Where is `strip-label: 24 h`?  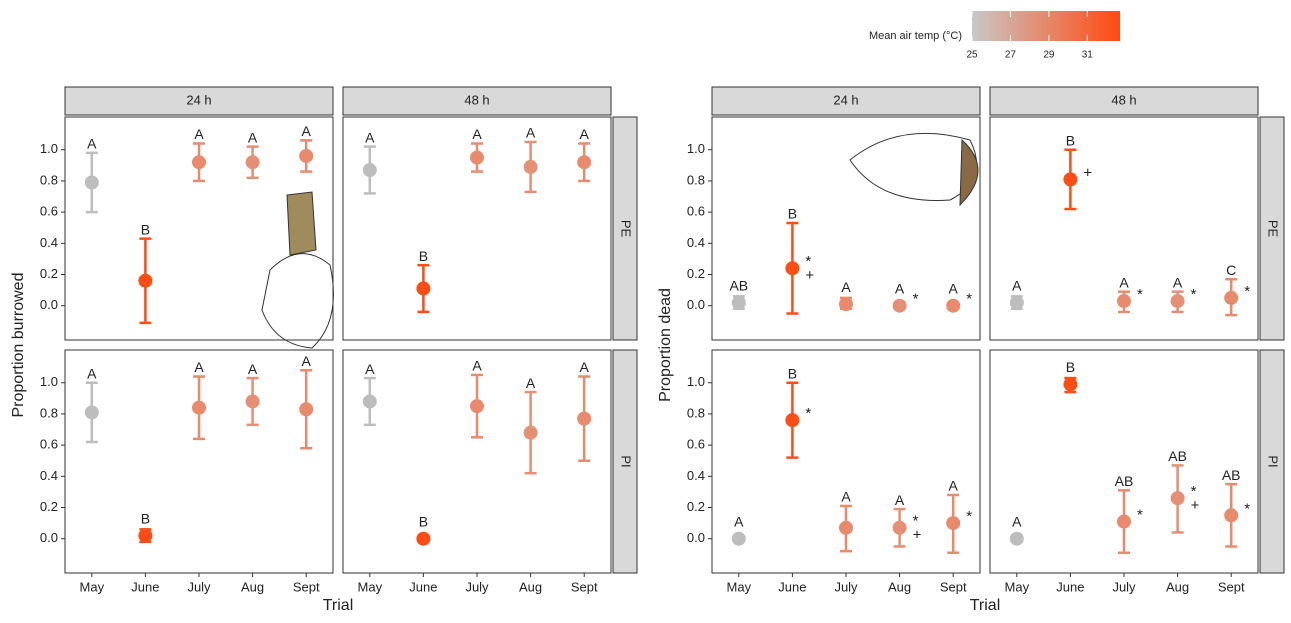 strip-label: 24 h is located at coordinates (845, 99).